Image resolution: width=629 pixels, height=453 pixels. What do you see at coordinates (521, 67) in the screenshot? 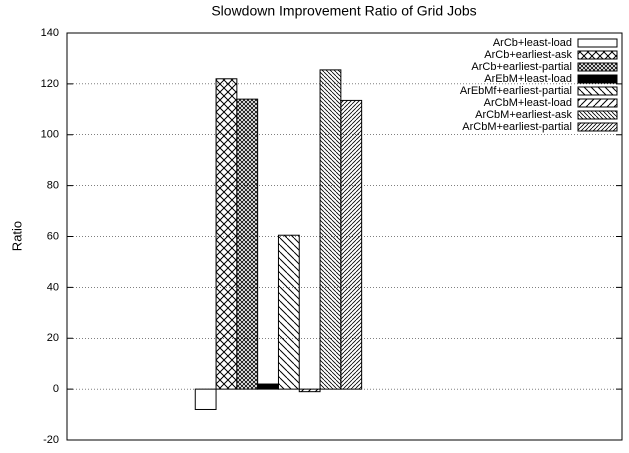
I see `legend-label: ArCb+earliest-partial` at bounding box center [521, 67].